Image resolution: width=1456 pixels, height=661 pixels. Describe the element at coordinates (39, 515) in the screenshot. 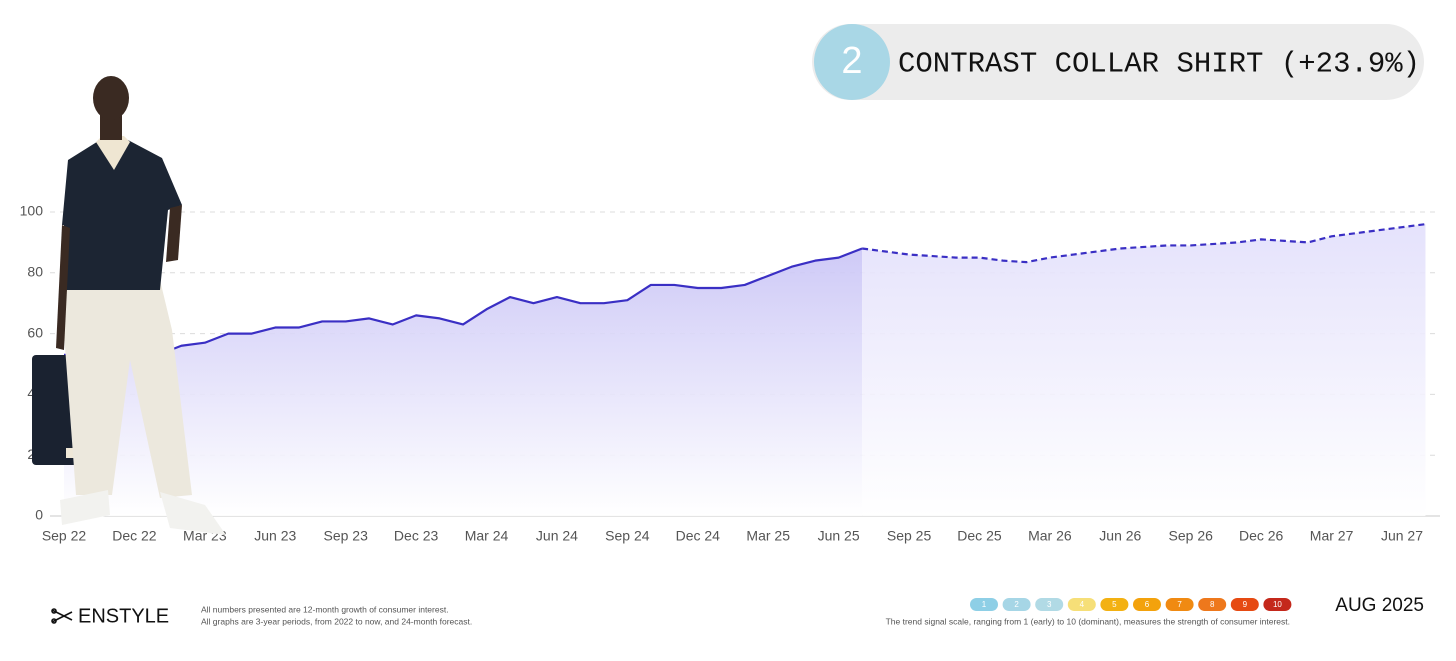

I see `y-tick-label: 0` at that location.